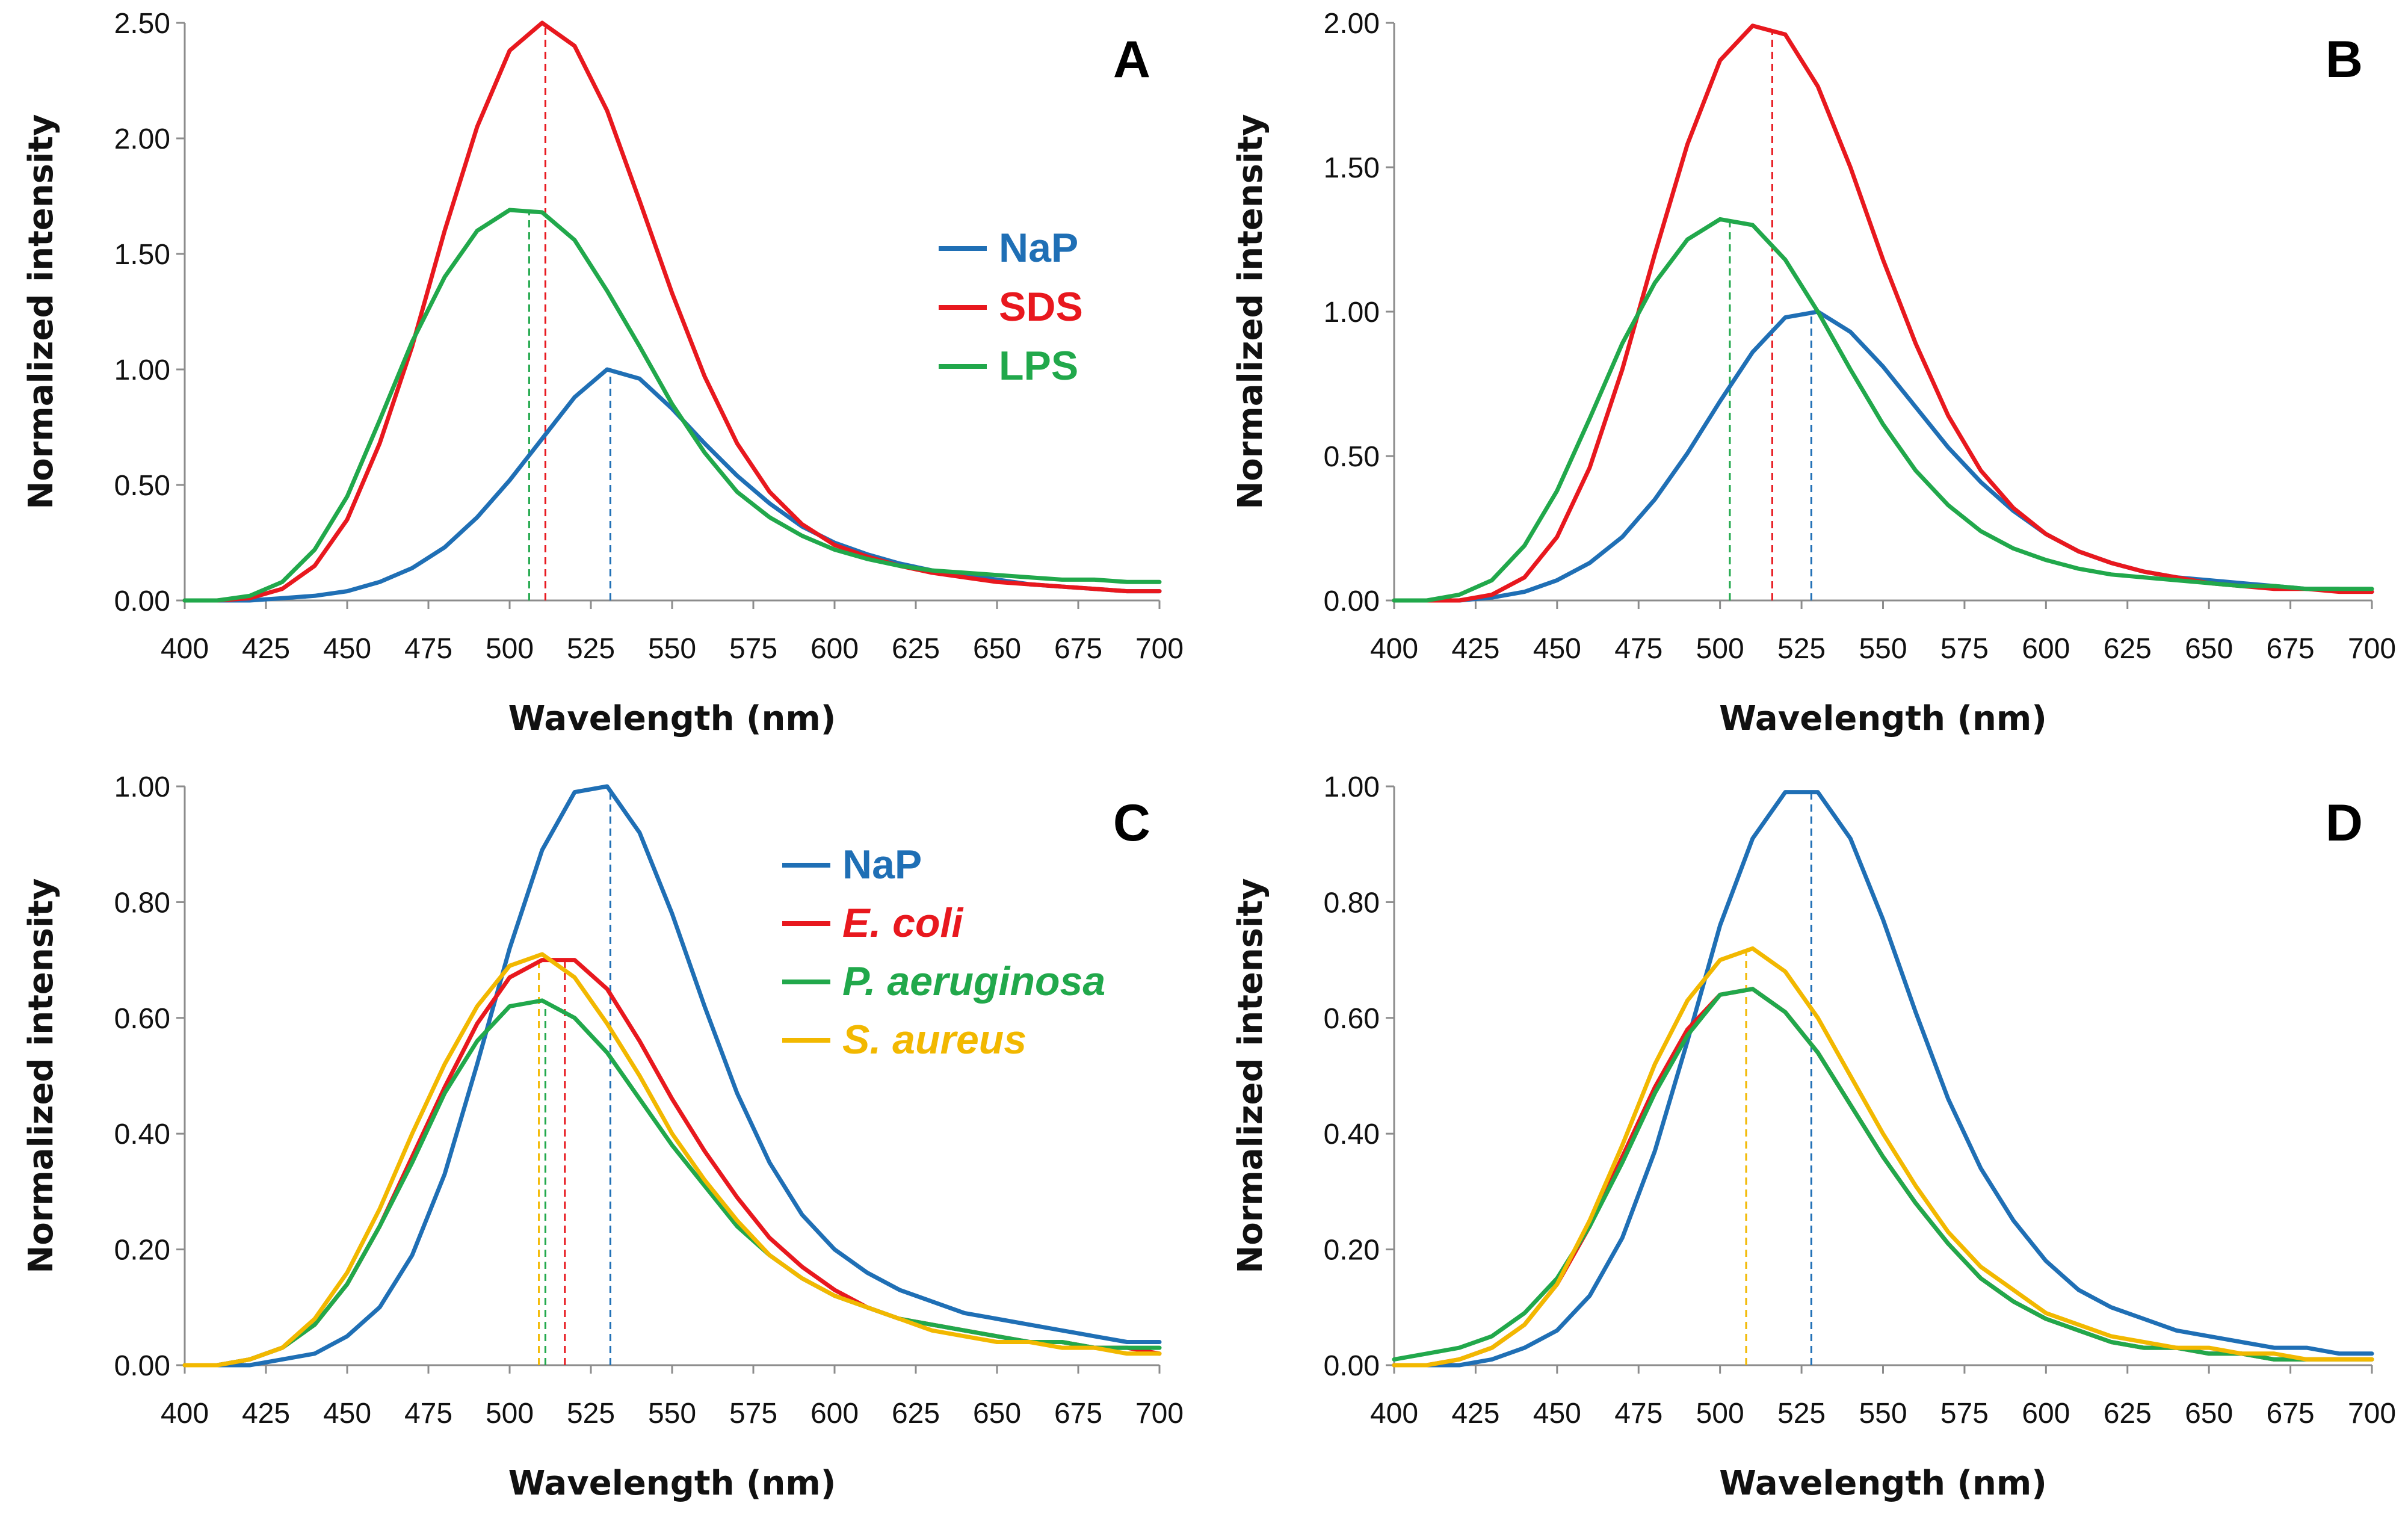 The width and height of the screenshot is (2408, 1518). I want to click on panel-label: D, so click(2344, 823).